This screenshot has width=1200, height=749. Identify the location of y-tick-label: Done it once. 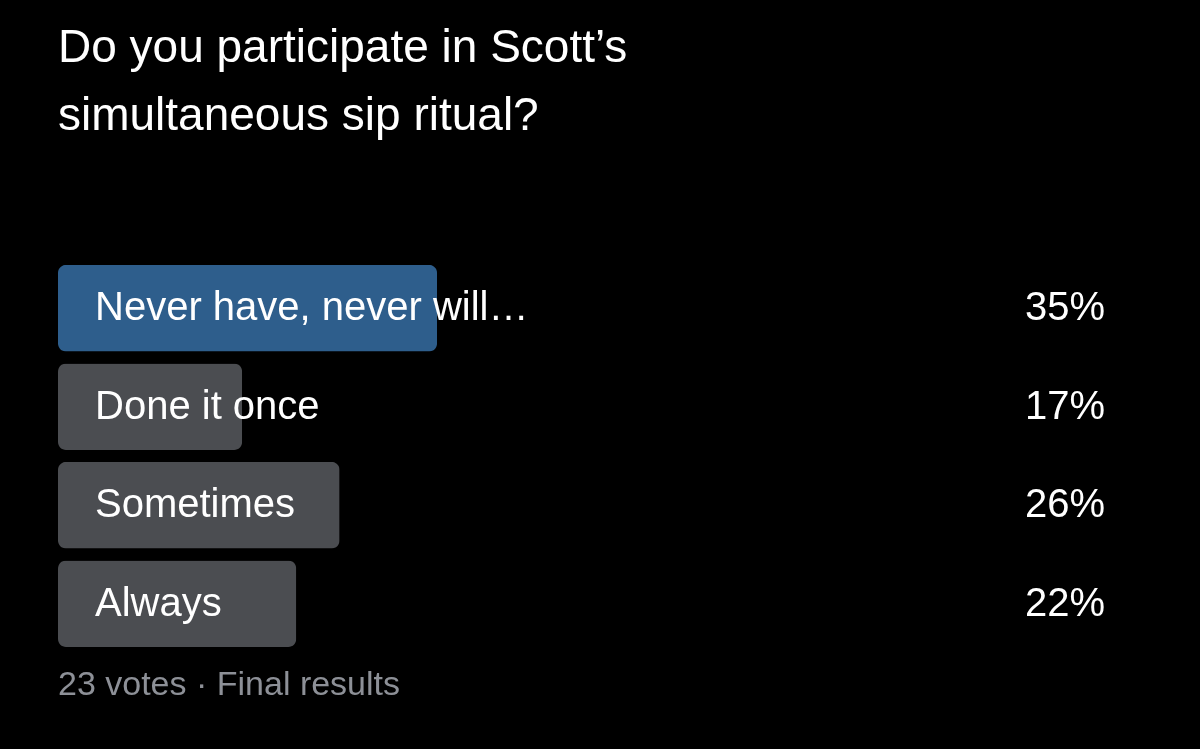
(207, 404).